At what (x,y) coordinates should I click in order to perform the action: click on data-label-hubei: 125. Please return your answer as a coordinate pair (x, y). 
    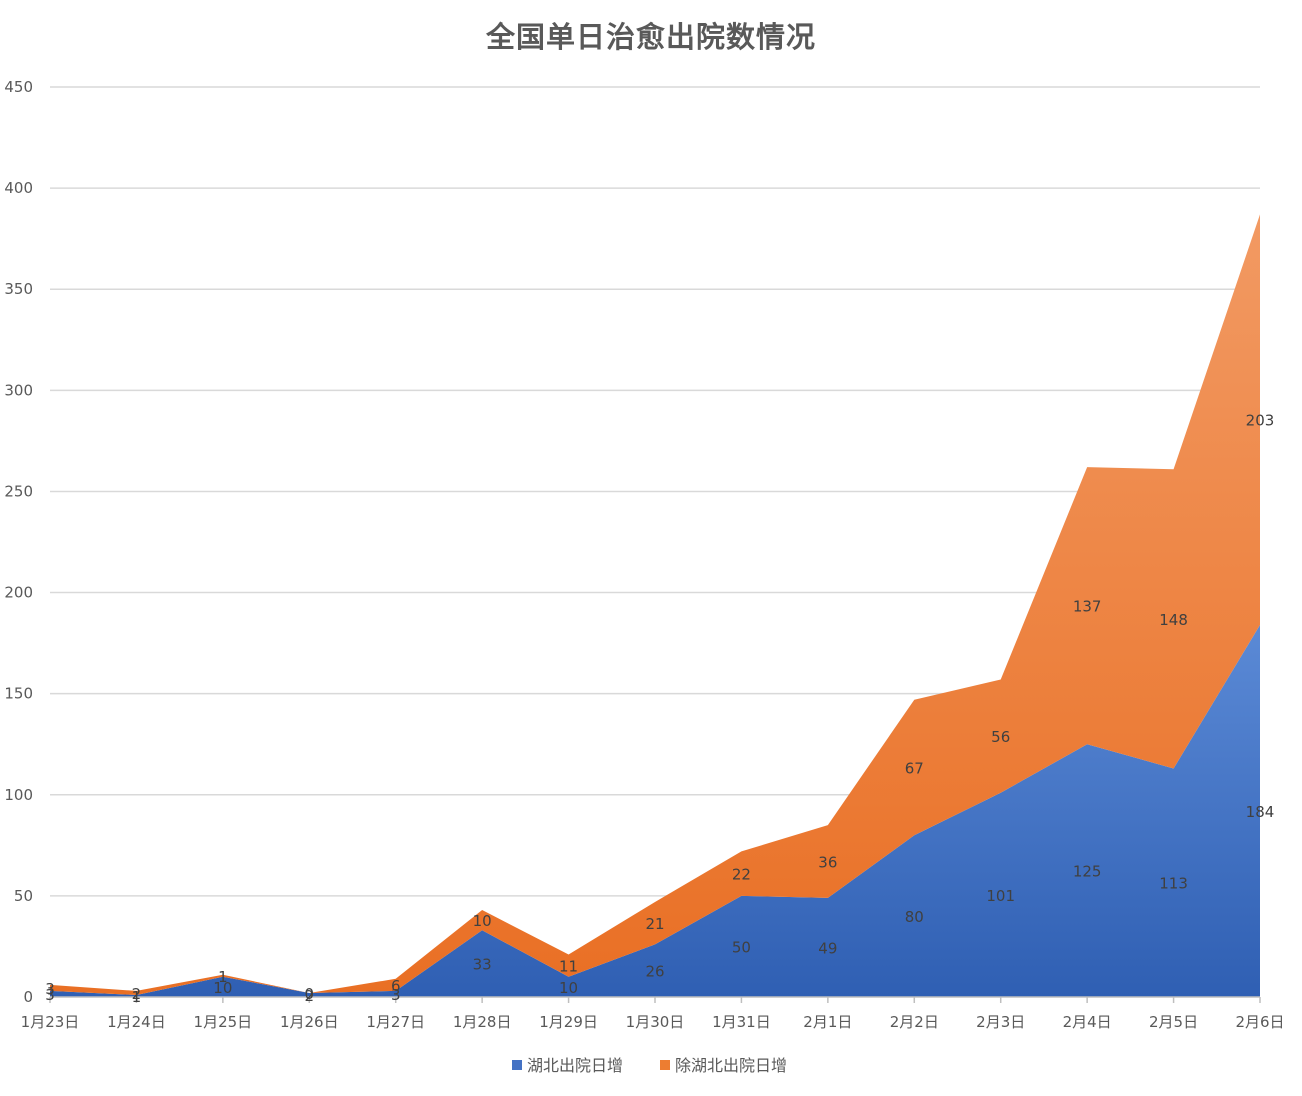
    Looking at the image, I should click on (1087, 872).